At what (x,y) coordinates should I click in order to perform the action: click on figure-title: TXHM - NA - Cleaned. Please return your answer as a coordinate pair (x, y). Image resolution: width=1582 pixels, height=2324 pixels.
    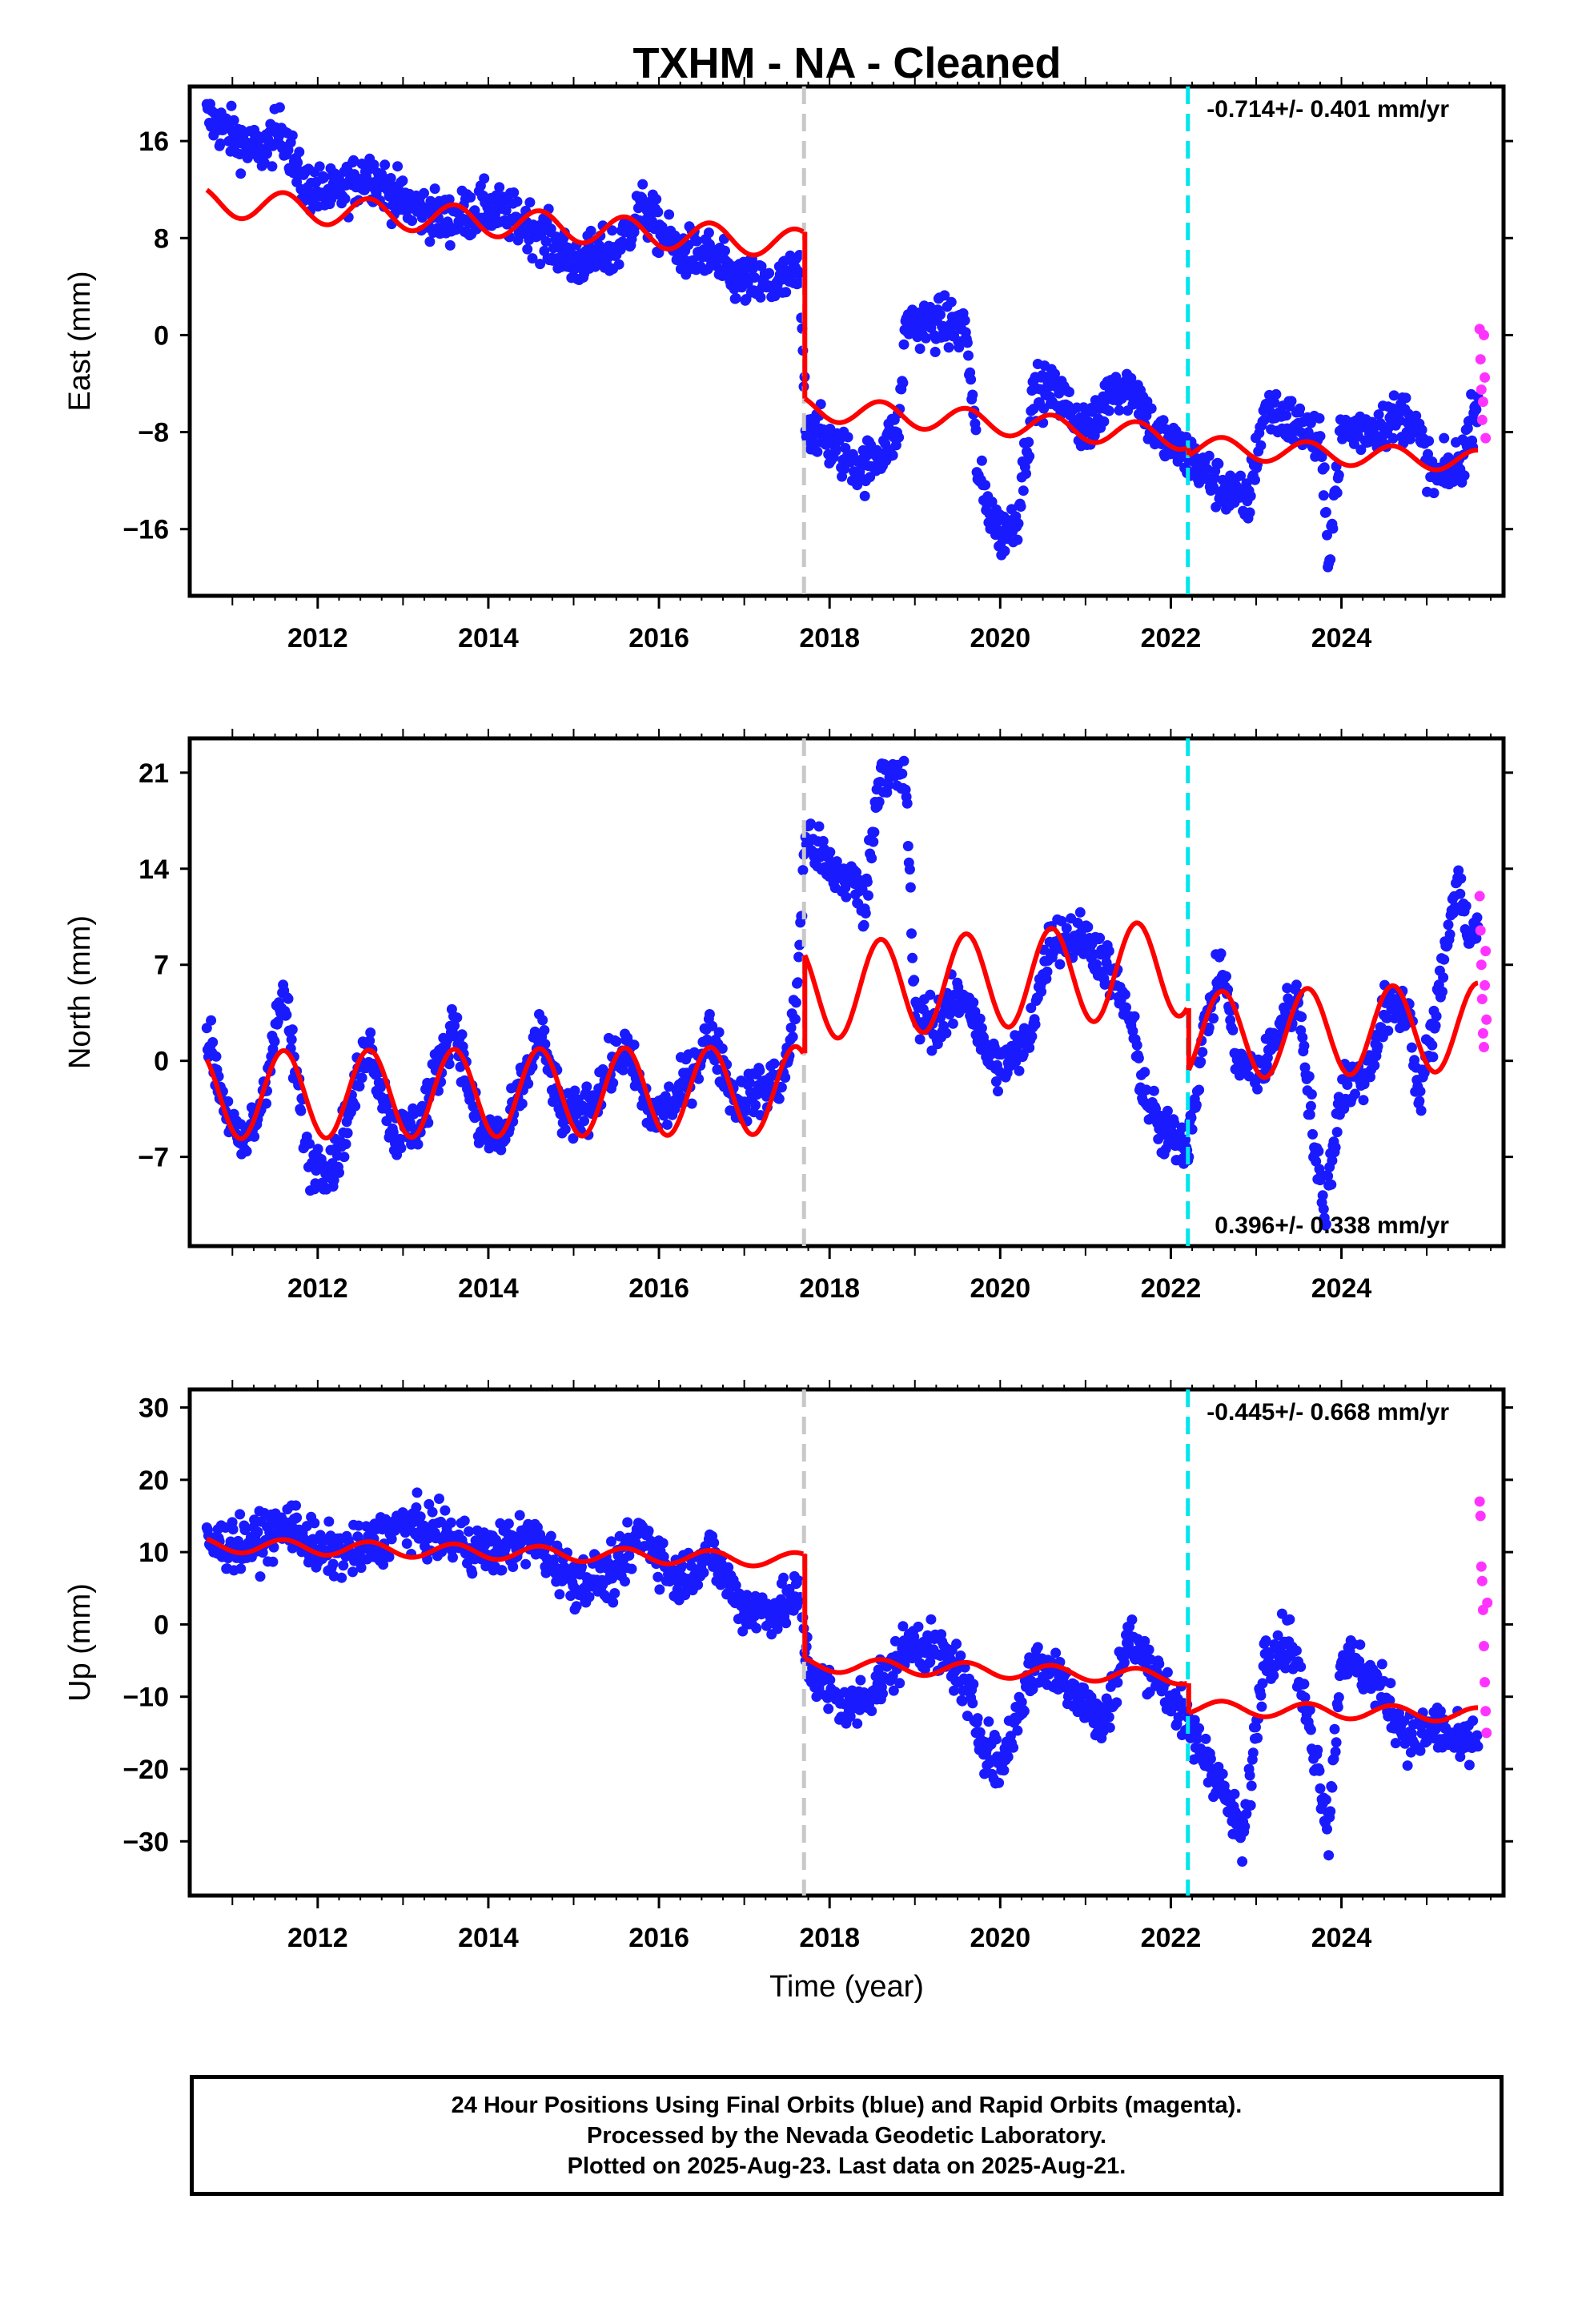
    Looking at the image, I should click on (847, 63).